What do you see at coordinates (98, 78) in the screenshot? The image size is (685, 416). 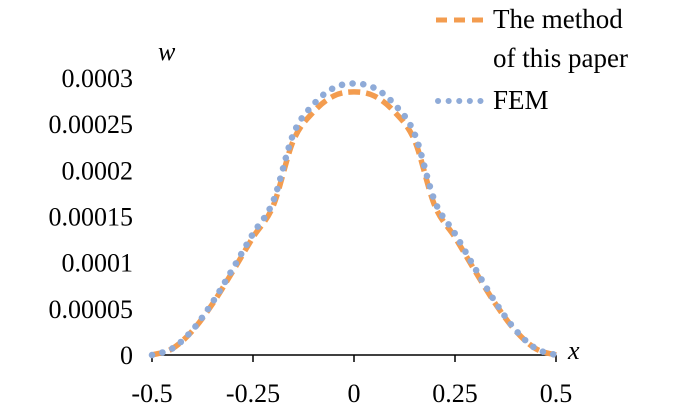 I see `y-tick-label: 0.0003` at bounding box center [98, 78].